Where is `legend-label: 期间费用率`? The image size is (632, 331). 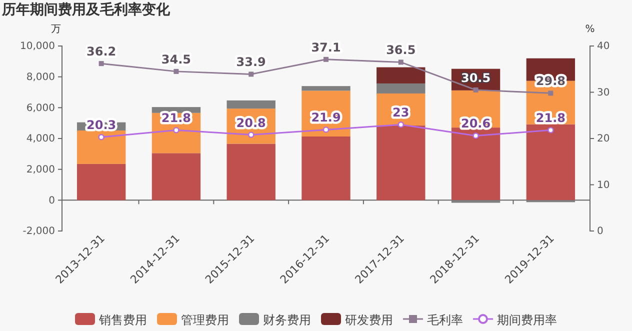
legend-label: 期间费用率 is located at coordinates (527, 320).